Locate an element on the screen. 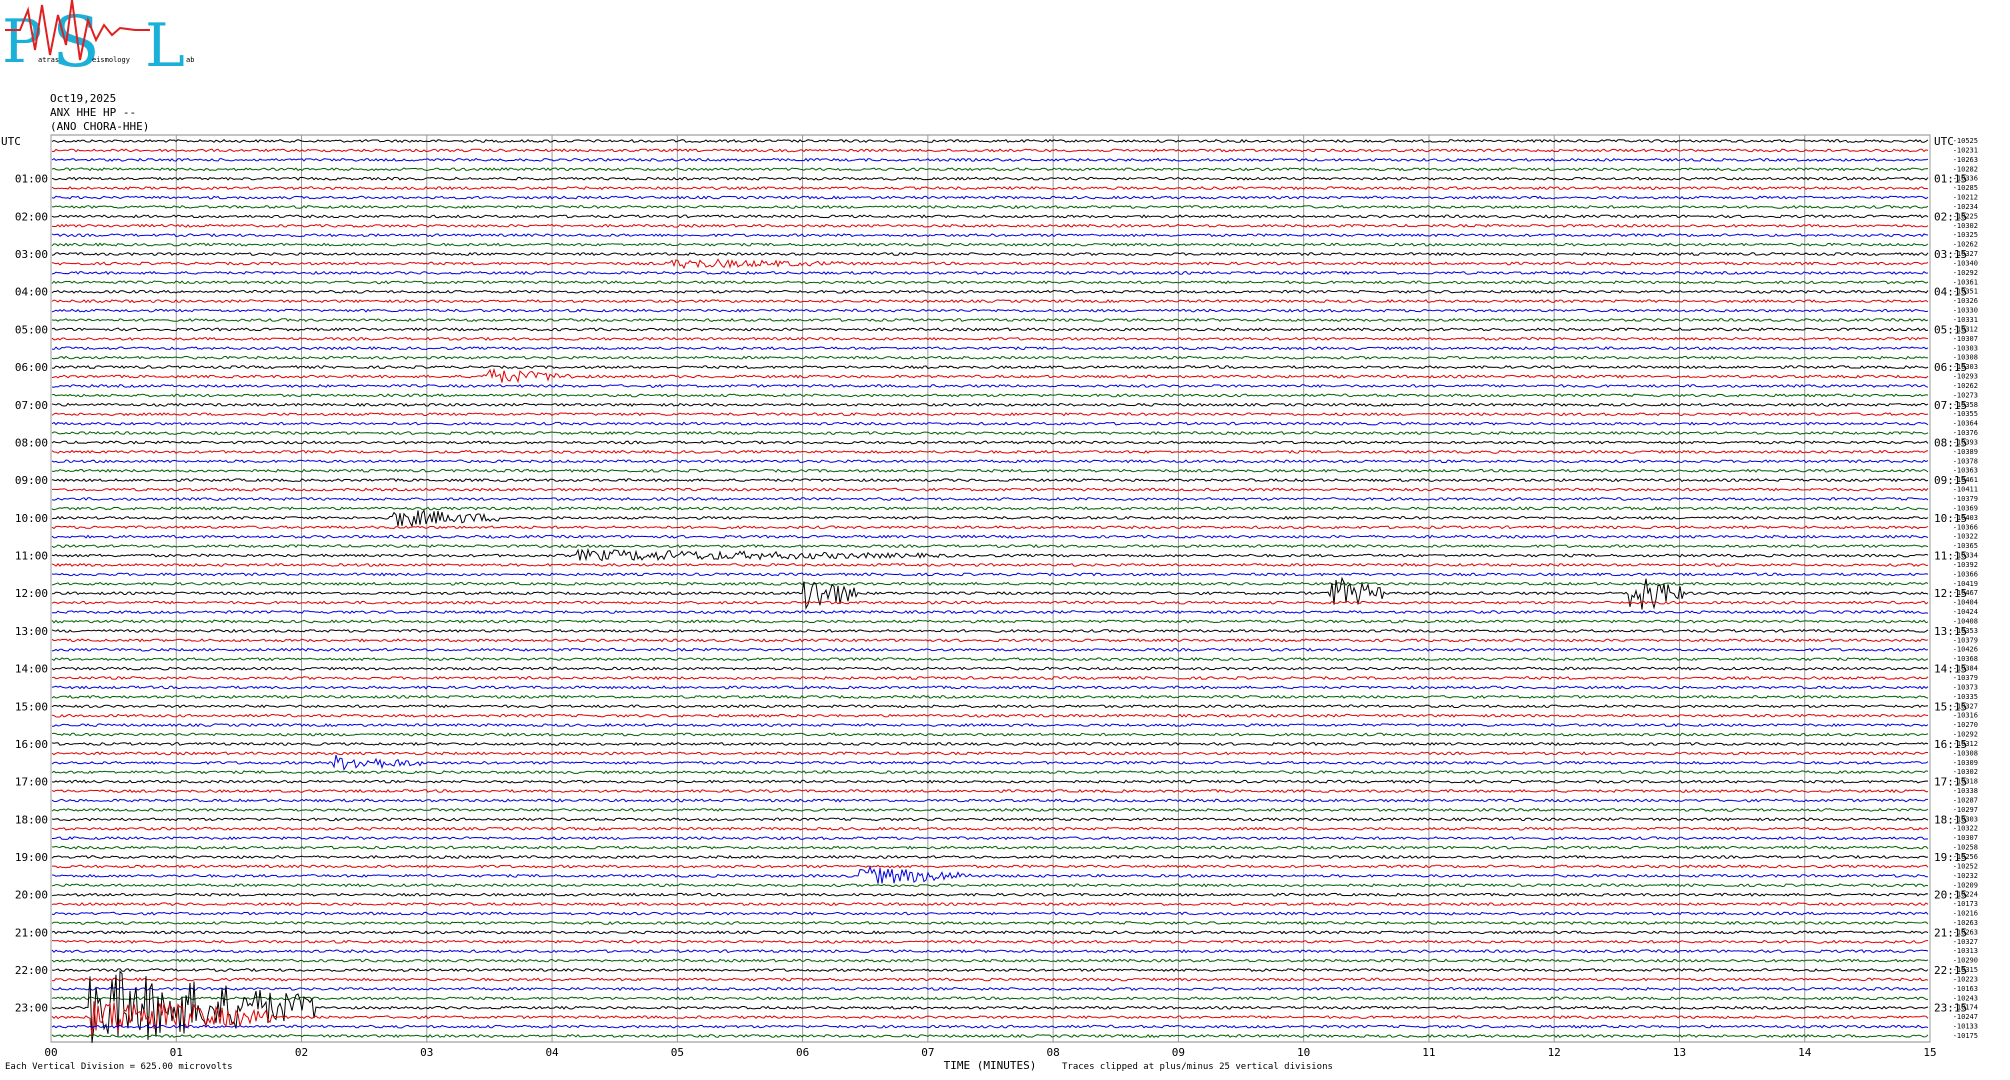 This screenshot has height=1080, width=2010. offset-label: -10326 is located at coordinates (1965, 301).